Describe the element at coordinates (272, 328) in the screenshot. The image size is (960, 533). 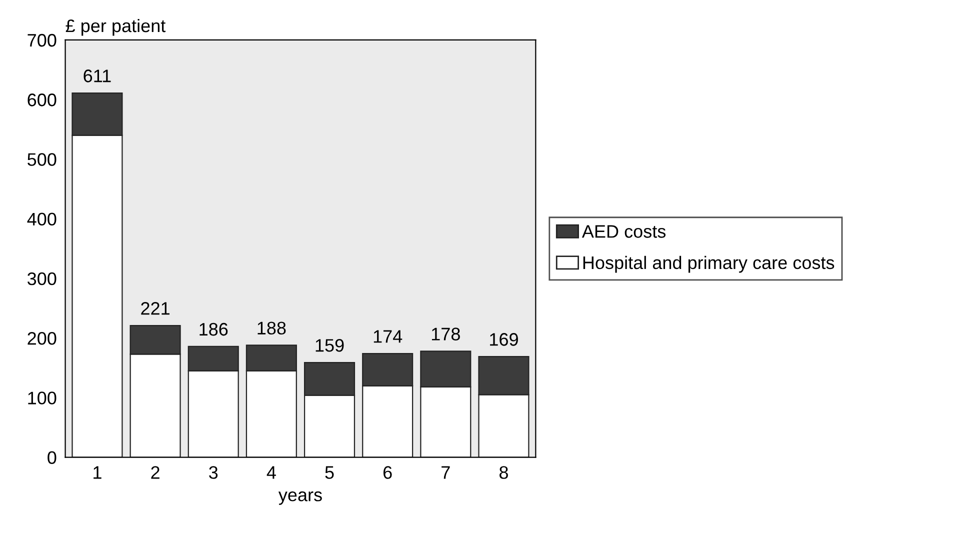
I see `total-label: 188` at that location.